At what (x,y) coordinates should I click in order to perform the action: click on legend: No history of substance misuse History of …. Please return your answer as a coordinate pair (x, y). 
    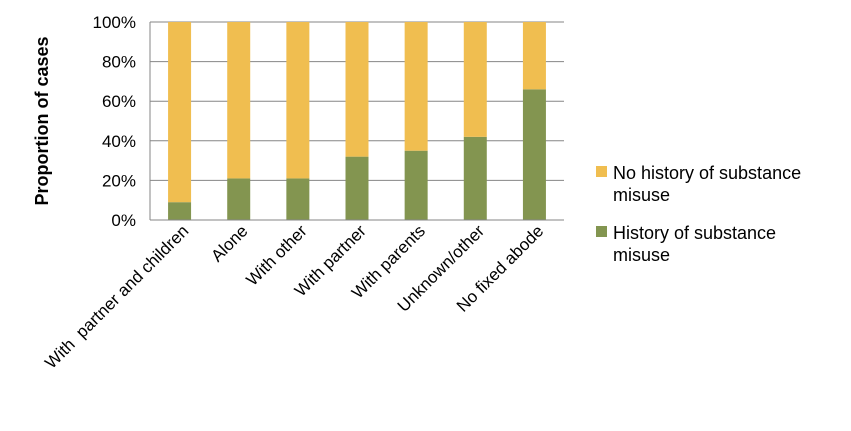
    Looking at the image, I should click on (698, 214).